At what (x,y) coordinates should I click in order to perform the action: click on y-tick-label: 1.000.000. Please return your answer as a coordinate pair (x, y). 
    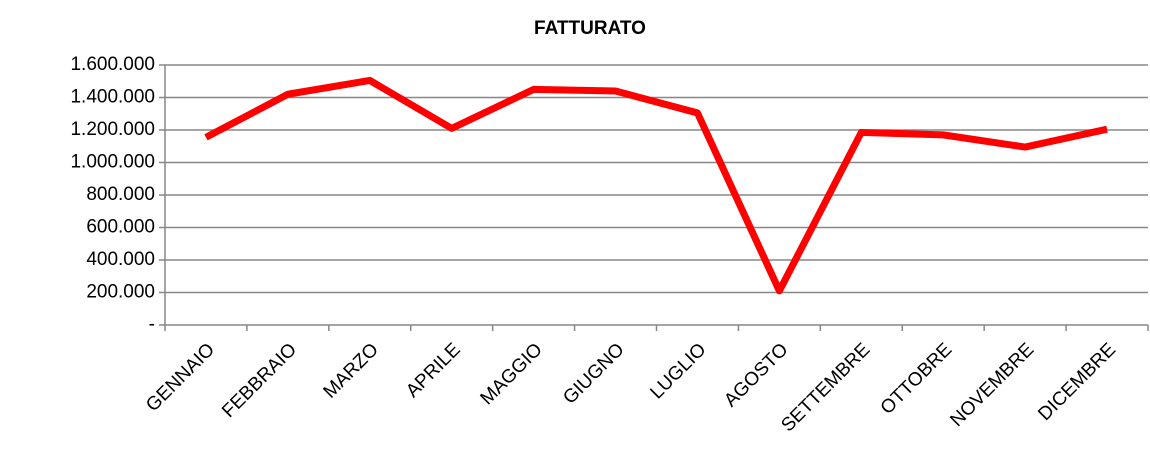
    Looking at the image, I should click on (112, 162).